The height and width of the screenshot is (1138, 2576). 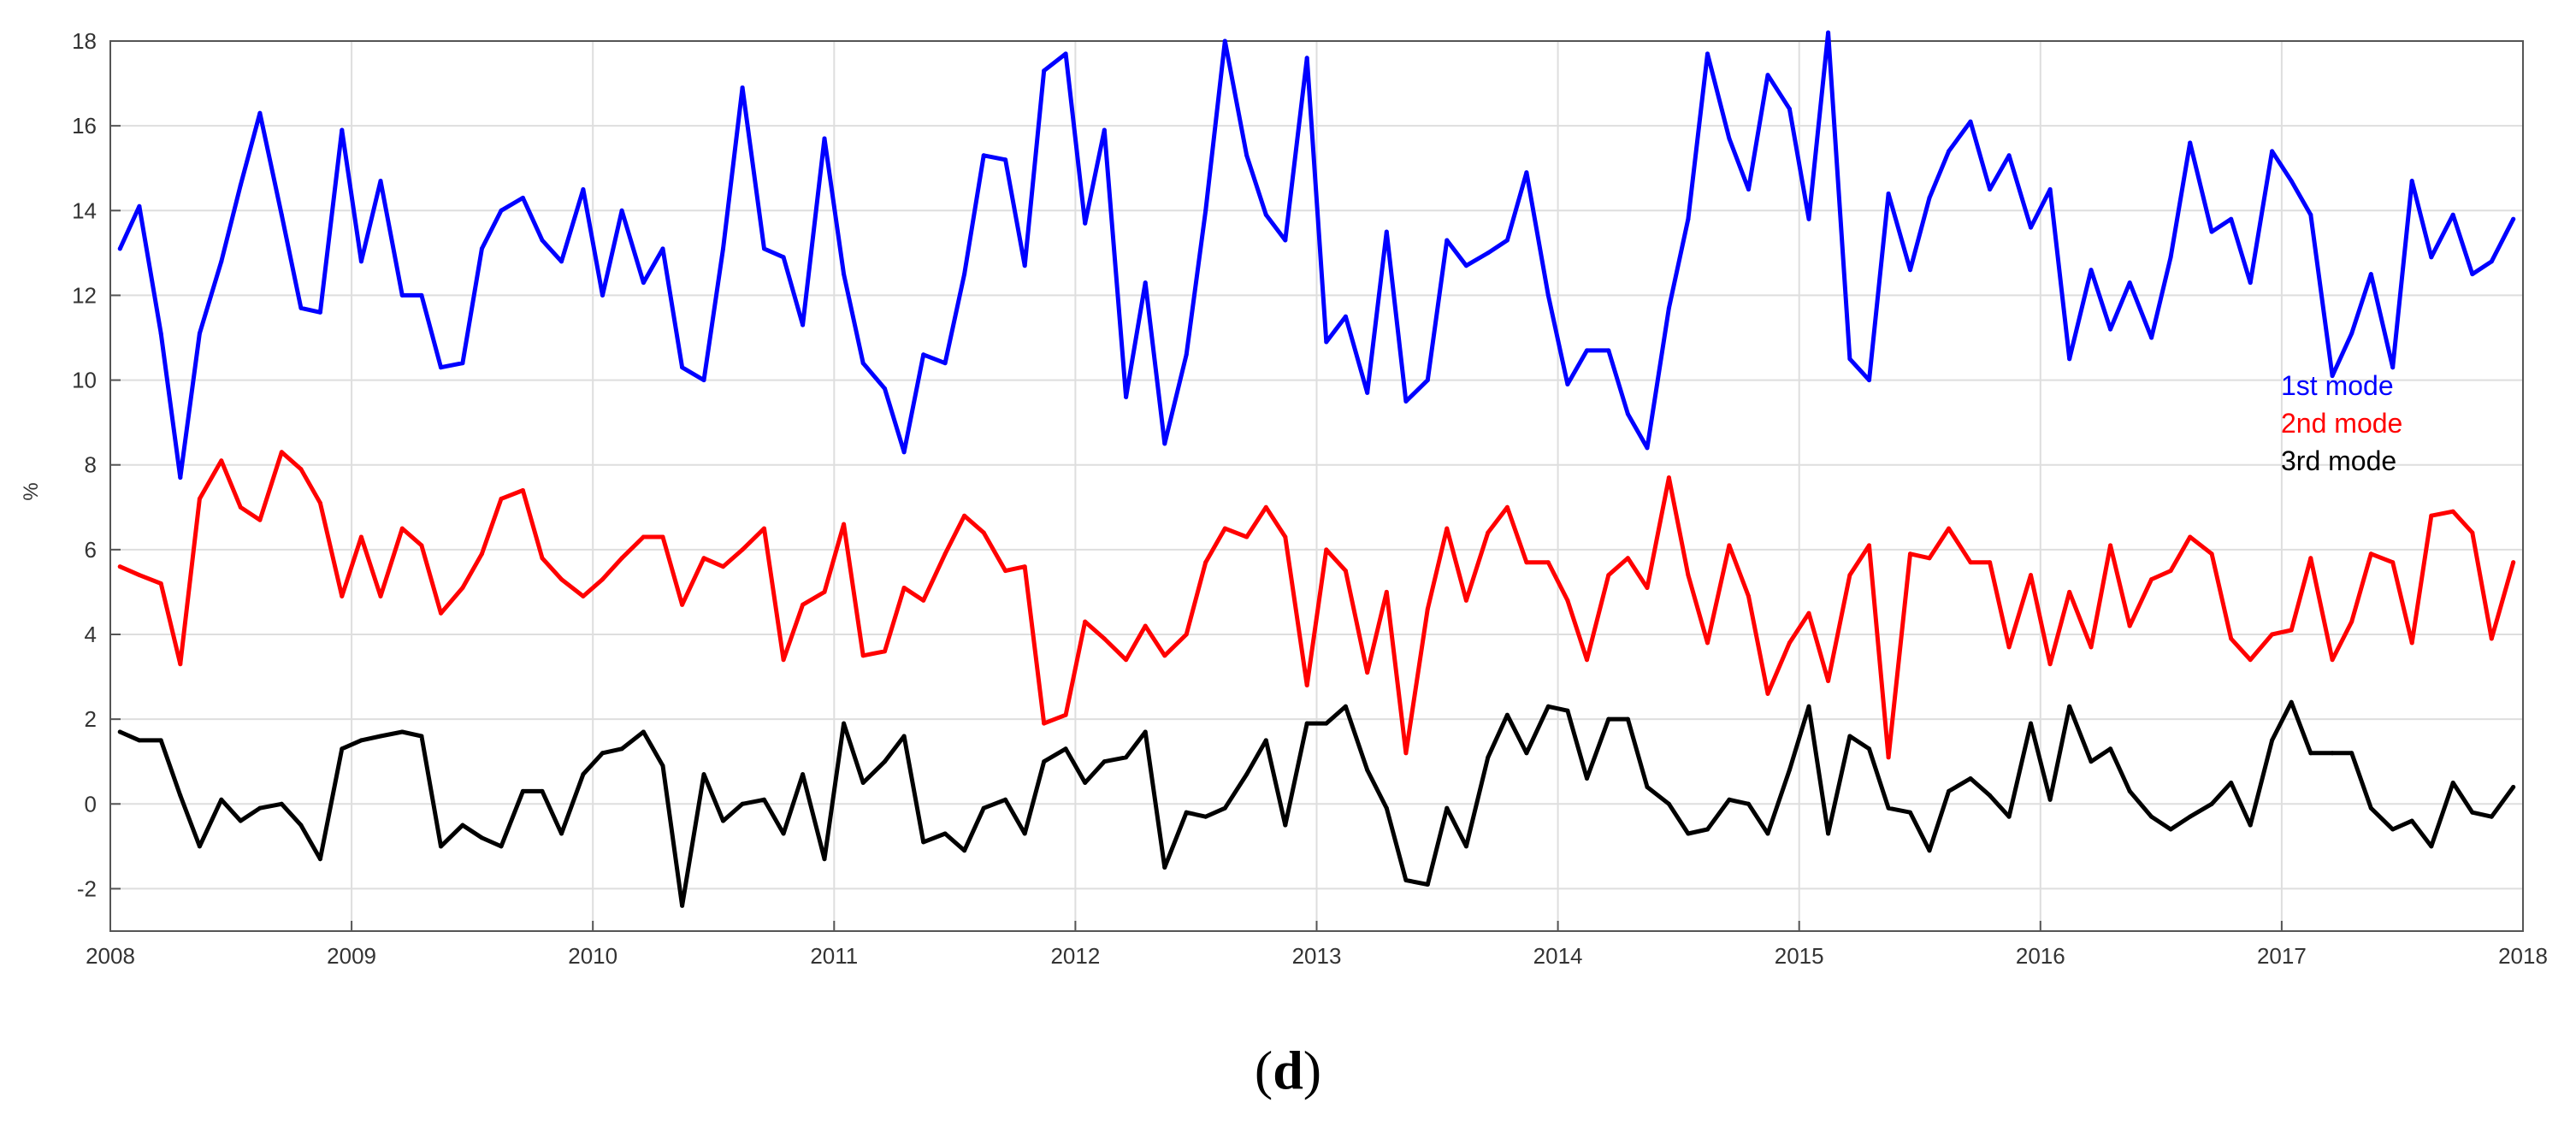 I want to click on y-tick-label: 0, so click(x=91, y=804).